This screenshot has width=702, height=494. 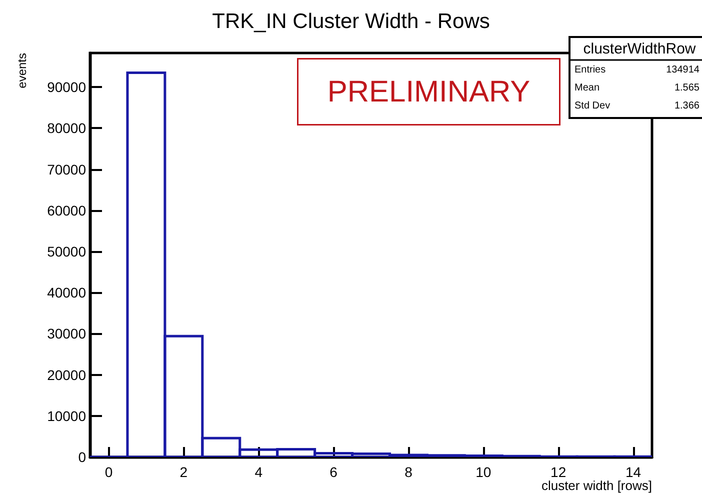 I want to click on chart-title: TRK_IN Cluster Width - Rows, so click(x=351, y=21).